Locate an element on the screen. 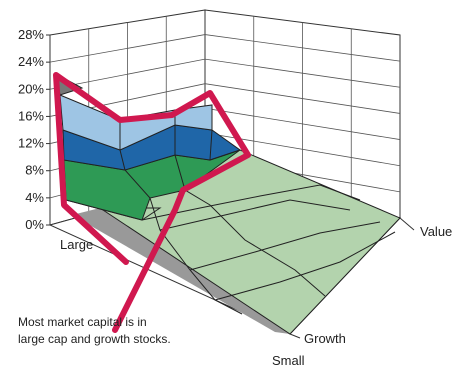 The image size is (459, 367). z-tick-label: 12% is located at coordinates (31, 143).